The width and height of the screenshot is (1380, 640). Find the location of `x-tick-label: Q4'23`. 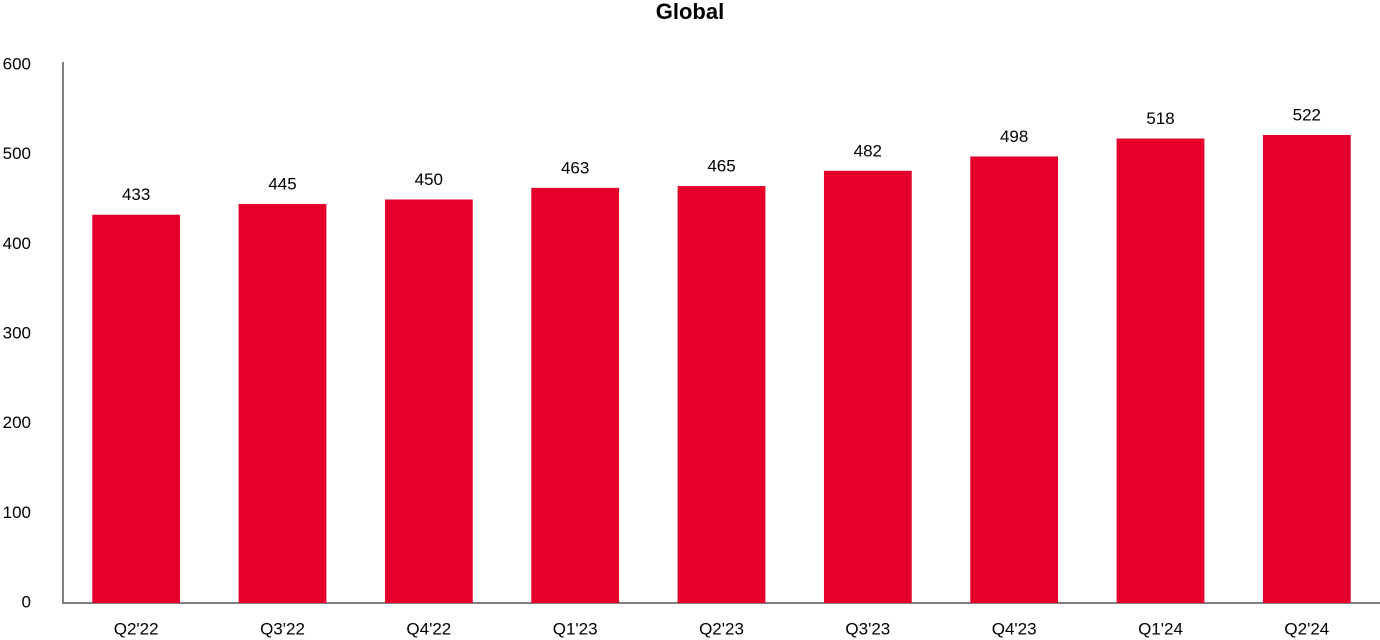

x-tick-label: Q4'23 is located at coordinates (1014, 628).